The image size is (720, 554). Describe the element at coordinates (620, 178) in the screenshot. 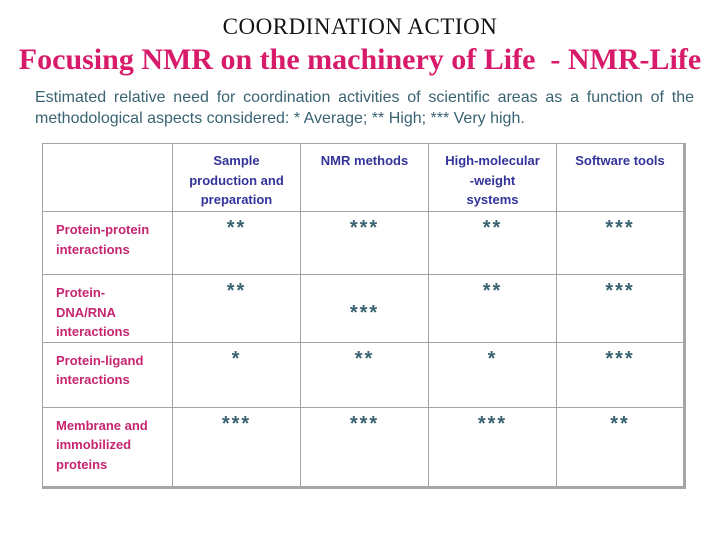

I see `column-header-software-tools: Software tools` at that location.